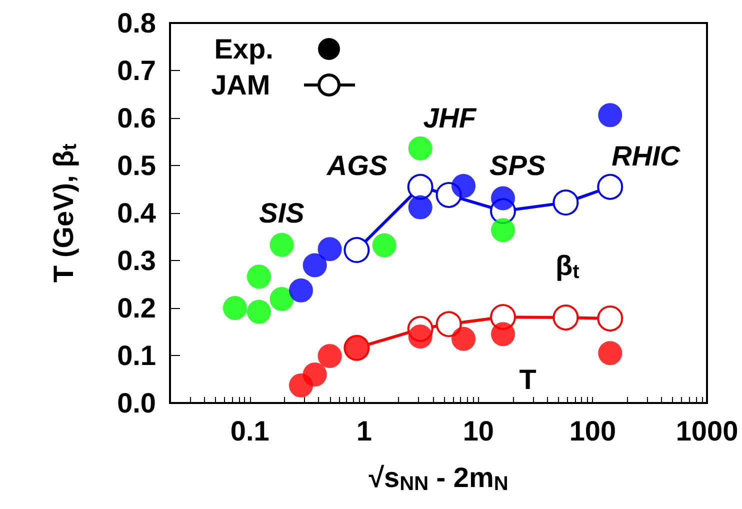 The image size is (742, 509). I want to click on y-tick-label: 0.0, so click(136, 403).